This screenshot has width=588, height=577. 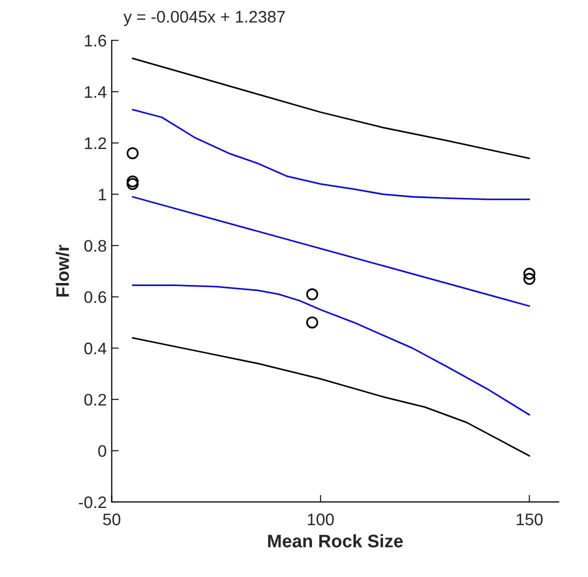 What do you see at coordinates (95, 297) in the screenshot?
I see `y-tick-label: 0.6` at bounding box center [95, 297].